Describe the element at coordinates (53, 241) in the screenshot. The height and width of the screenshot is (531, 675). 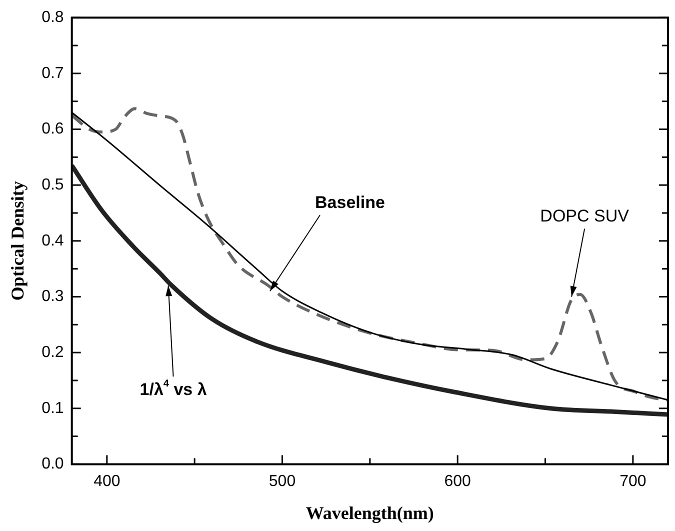
I see `y-tick-label: 0.4` at that location.